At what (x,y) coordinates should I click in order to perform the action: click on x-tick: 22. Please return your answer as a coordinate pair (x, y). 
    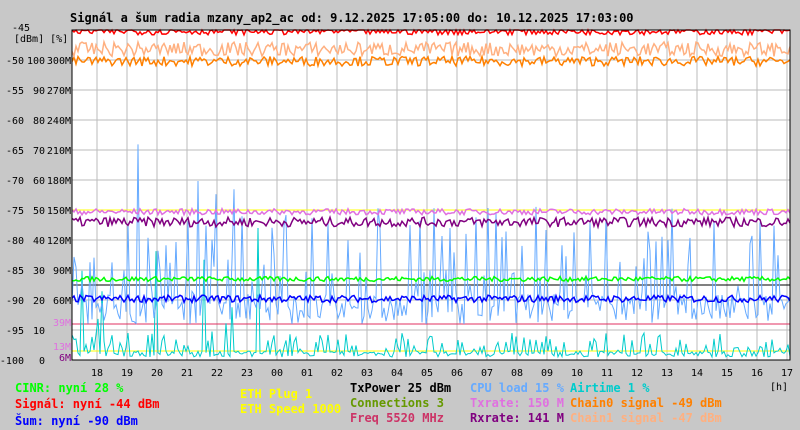
    Looking at the image, I should click on (217, 373).